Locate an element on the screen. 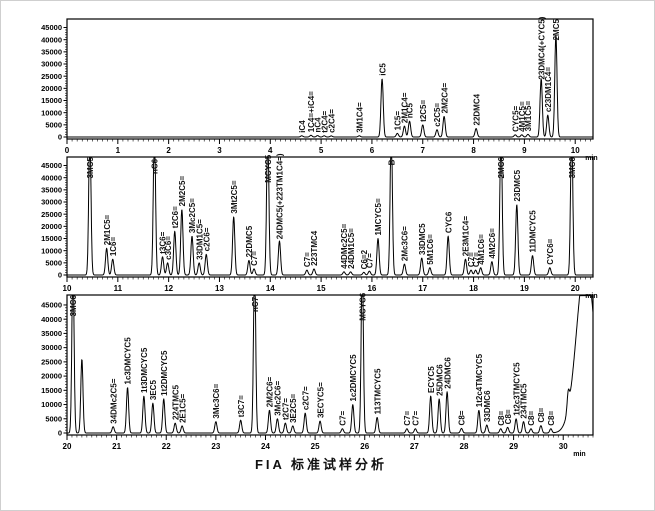  x-tick-label: 17 is located at coordinates (422, 288).